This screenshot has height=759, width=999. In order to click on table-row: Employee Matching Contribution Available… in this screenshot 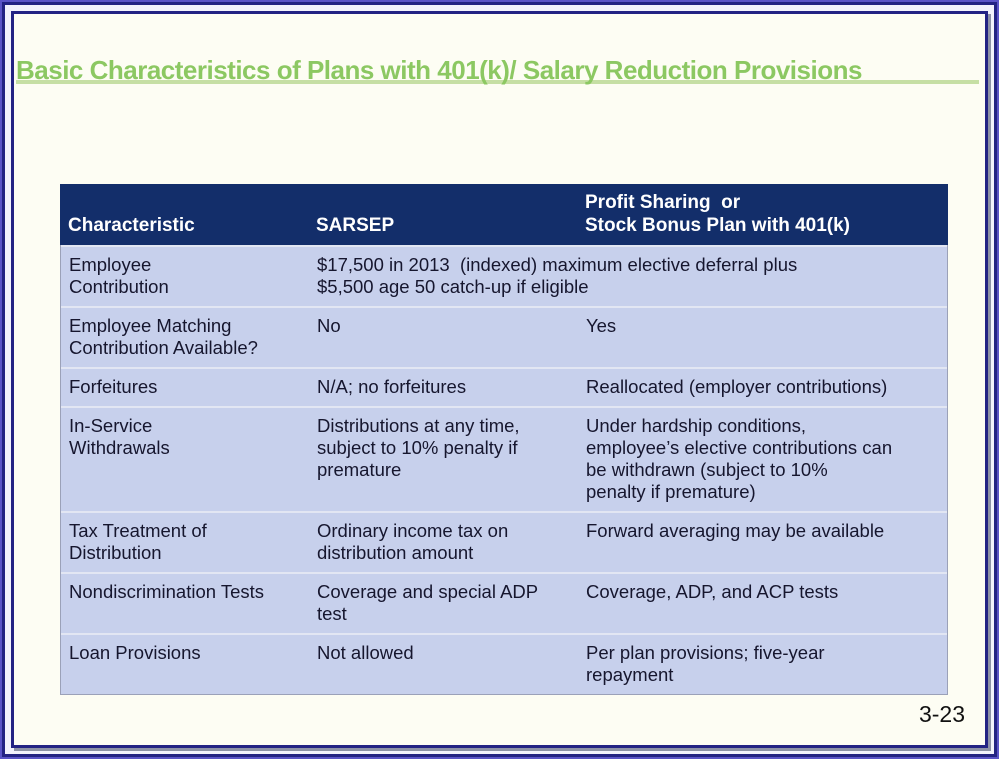, I will do `click(504, 336)`.